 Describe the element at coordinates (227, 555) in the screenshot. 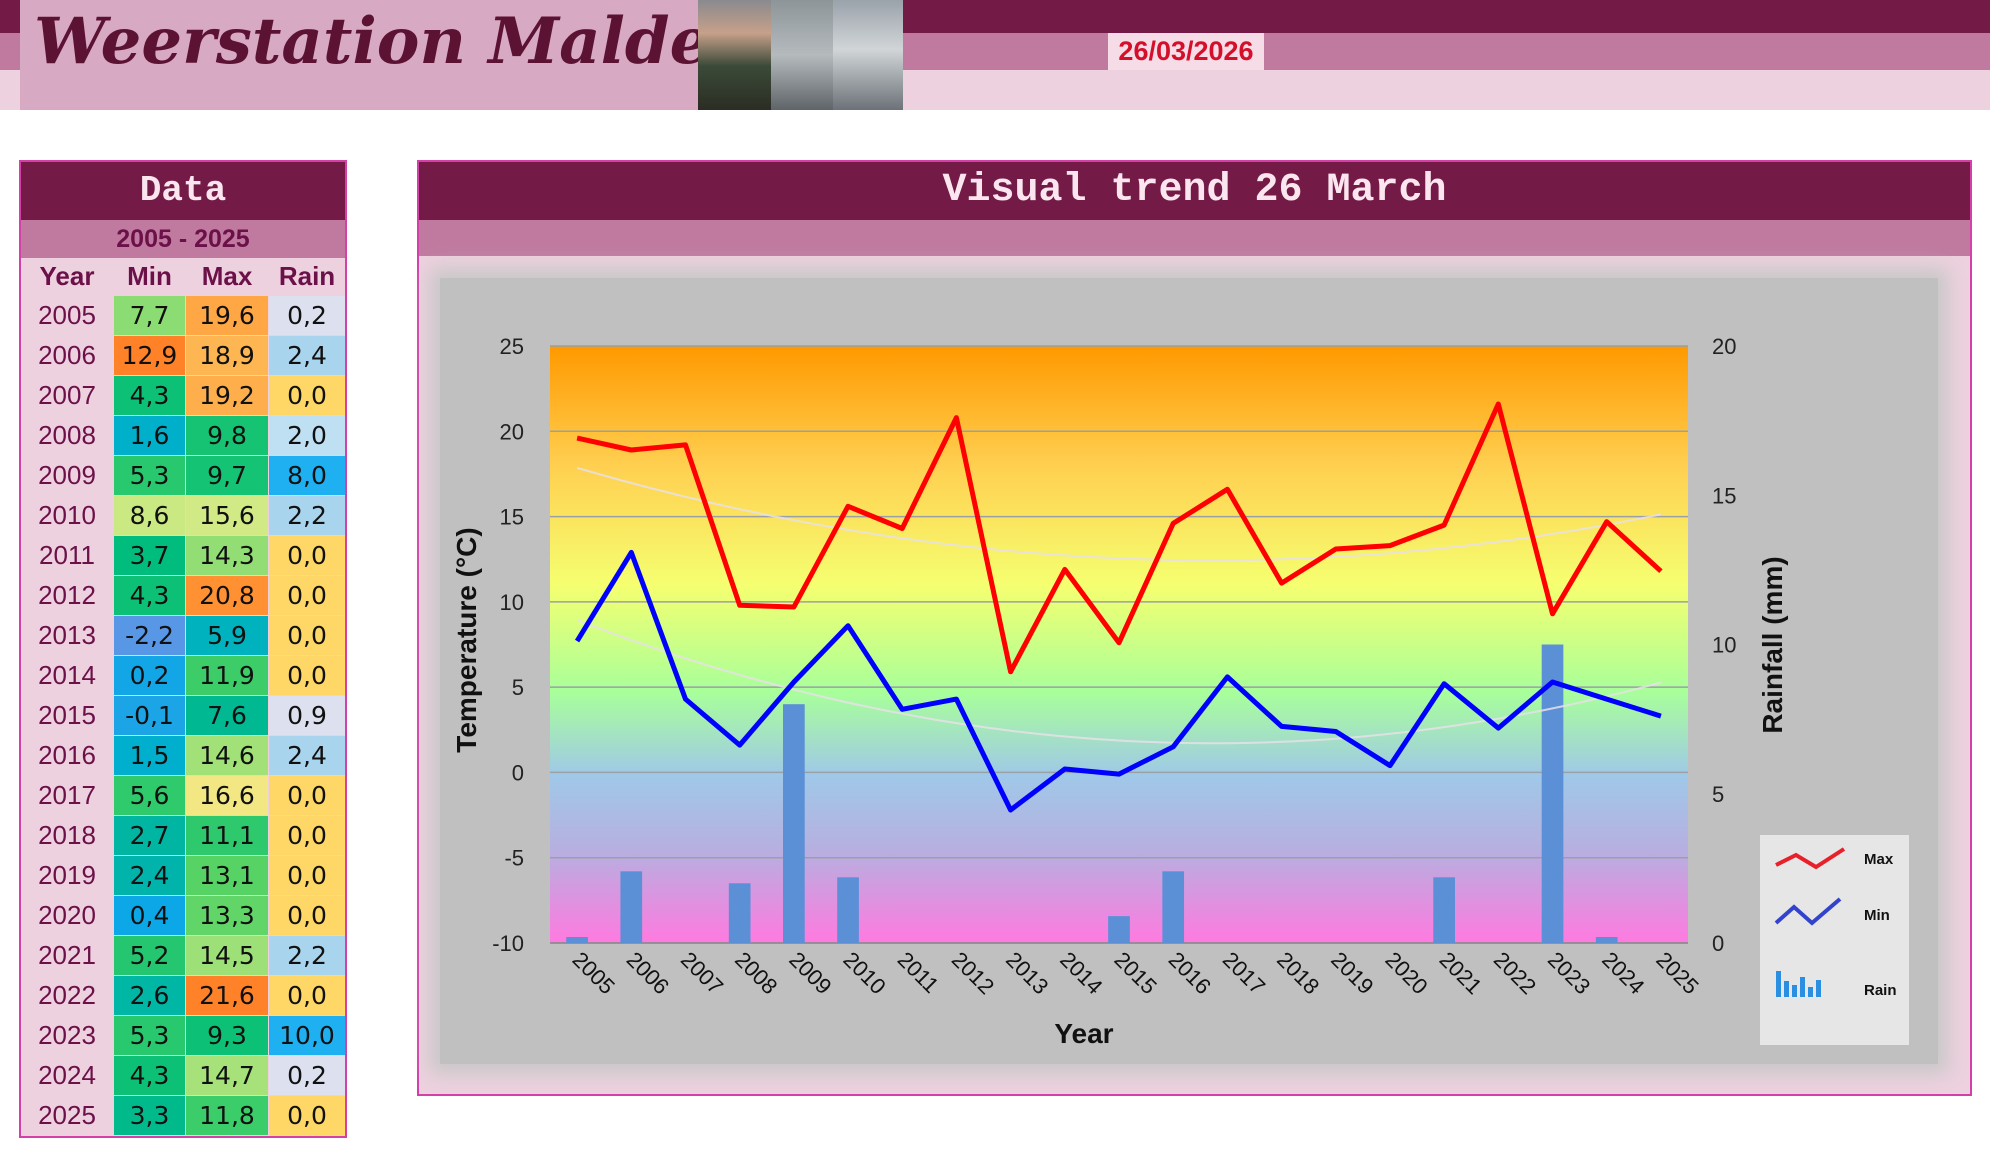

I see `max-cell: 14,3` at that location.